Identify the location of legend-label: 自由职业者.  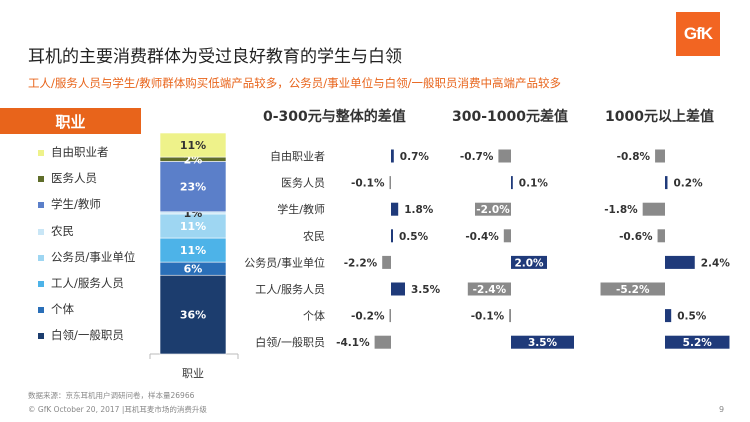
(80, 152).